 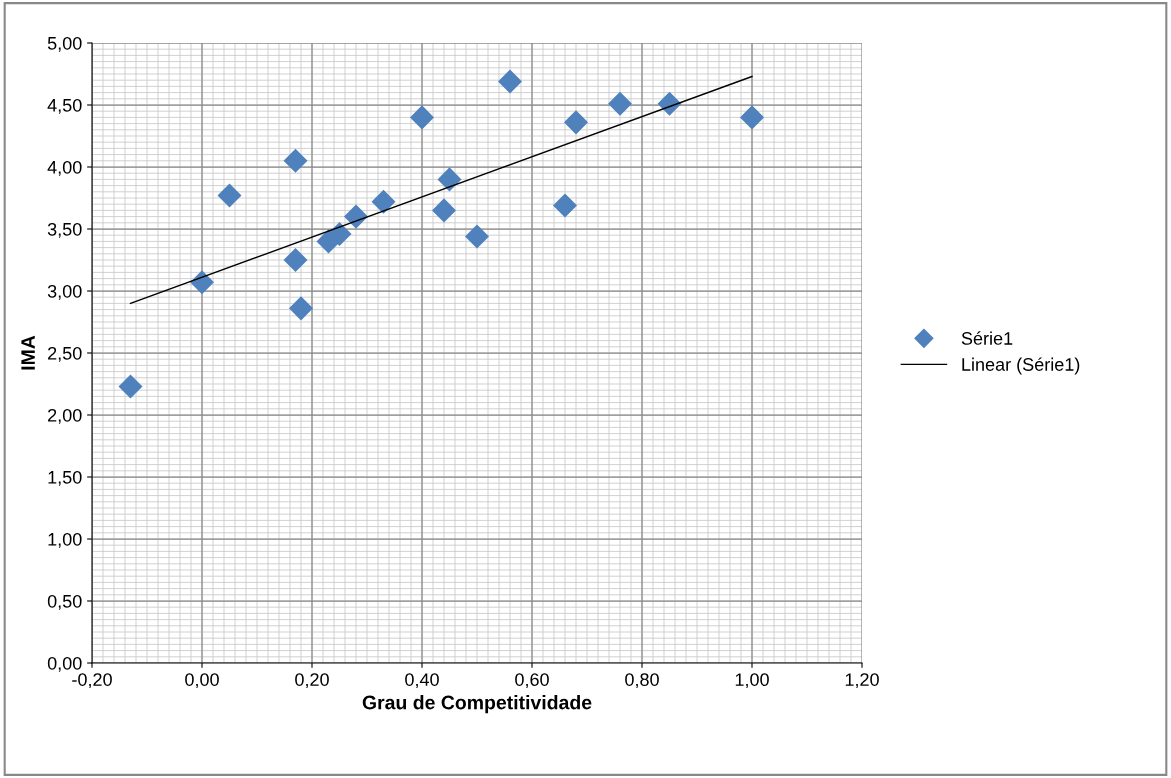 What do you see at coordinates (642, 681) in the screenshot?
I see `x-tick-label: 0,80` at bounding box center [642, 681].